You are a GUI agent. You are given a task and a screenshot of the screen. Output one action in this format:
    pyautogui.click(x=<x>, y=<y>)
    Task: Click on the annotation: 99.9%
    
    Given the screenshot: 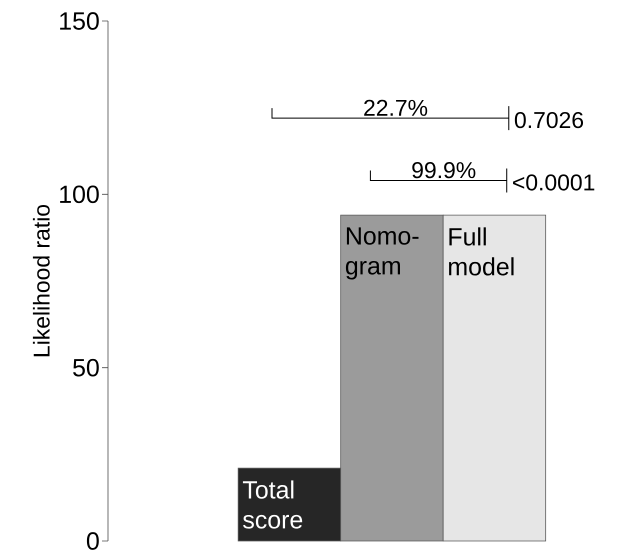 What is the action you would take?
    pyautogui.click(x=444, y=170)
    